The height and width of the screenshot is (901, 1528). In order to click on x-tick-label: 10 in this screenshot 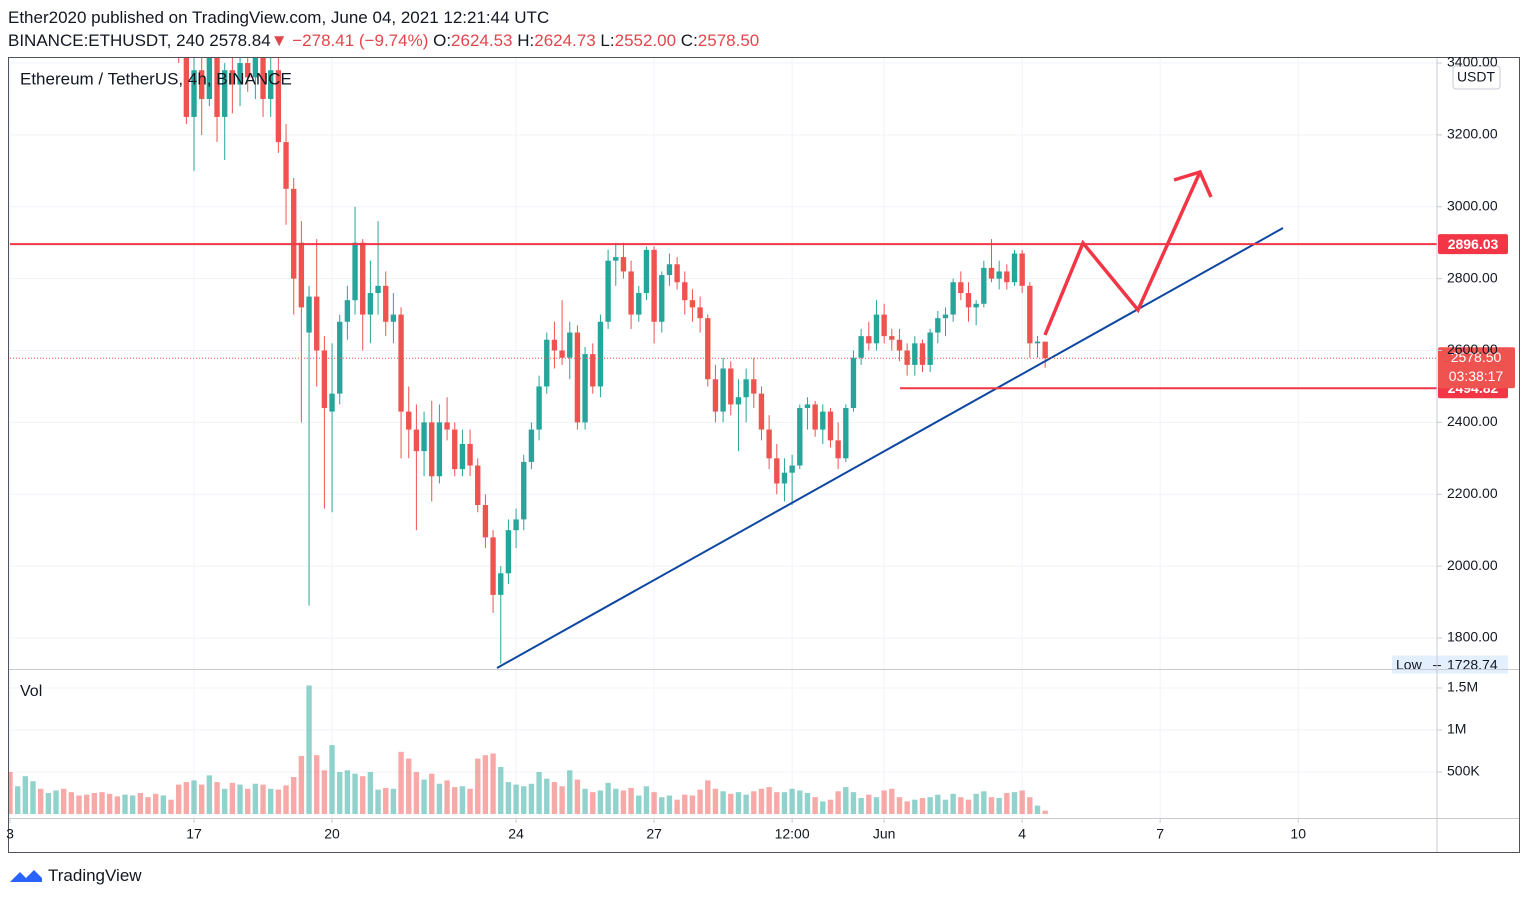, I will do `click(1298, 834)`.